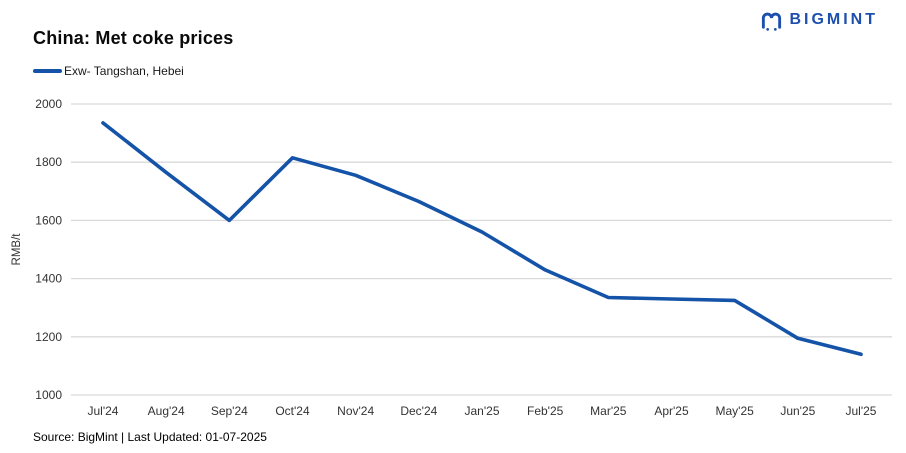 The width and height of the screenshot is (906, 453). I want to click on bigmint-logo-text: BIGMINT, so click(833, 19).